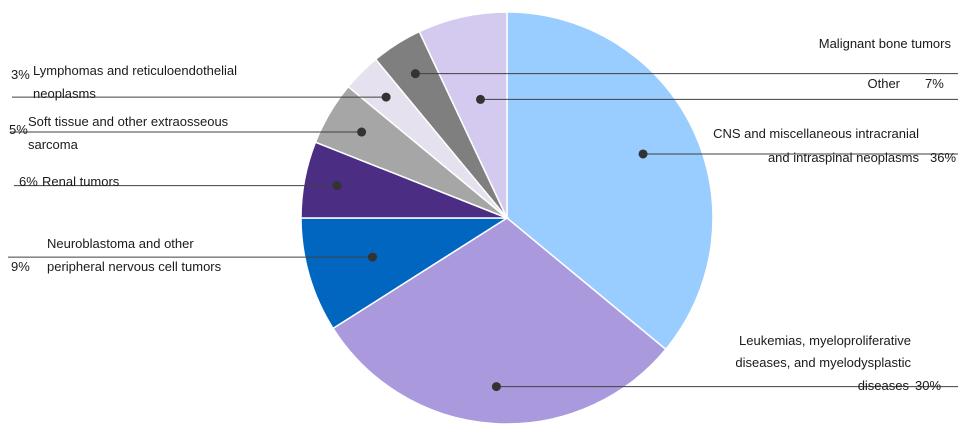 The width and height of the screenshot is (958, 424). Describe the element at coordinates (28, 181) in the screenshot. I see `slice-percent-renal-tumors: 6%` at that location.